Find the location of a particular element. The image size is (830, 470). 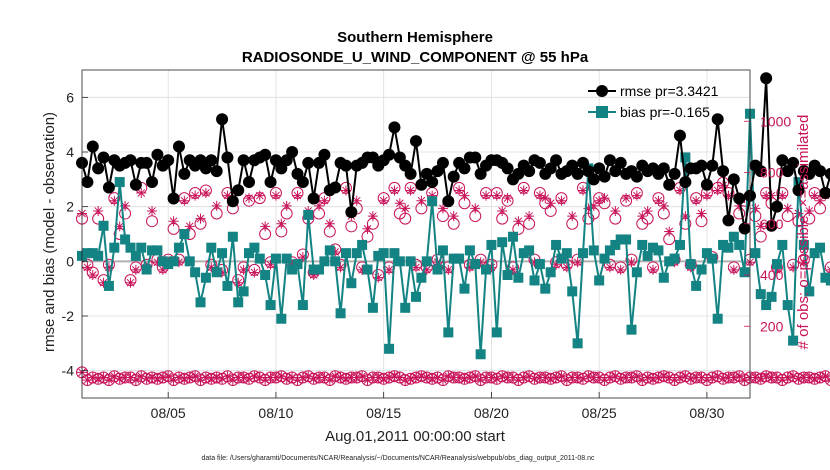

y-tick-label: 6 is located at coordinates (70, 97).